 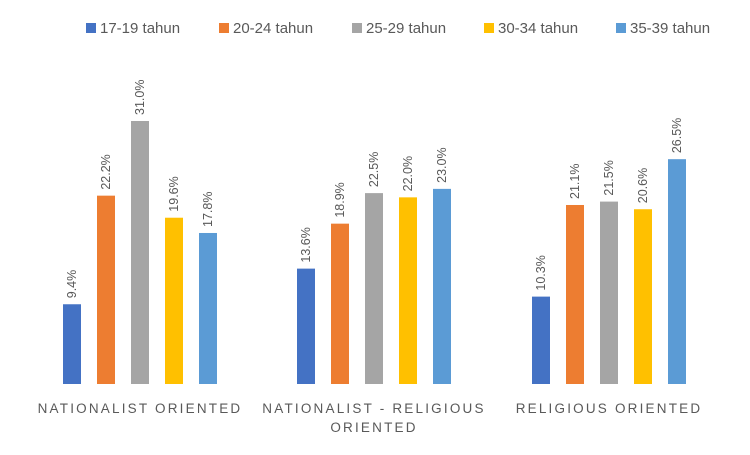 What do you see at coordinates (106, 171) in the screenshot?
I see `data-label: 22.2%` at bounding box center [106, 171].